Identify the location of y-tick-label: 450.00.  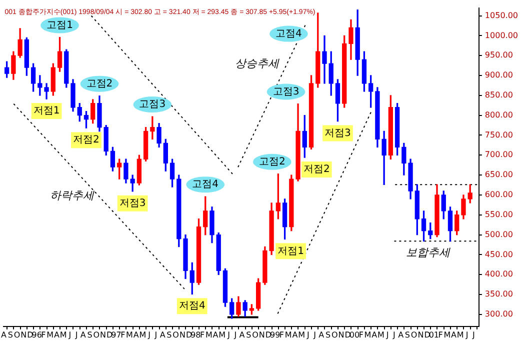
(498, 254).